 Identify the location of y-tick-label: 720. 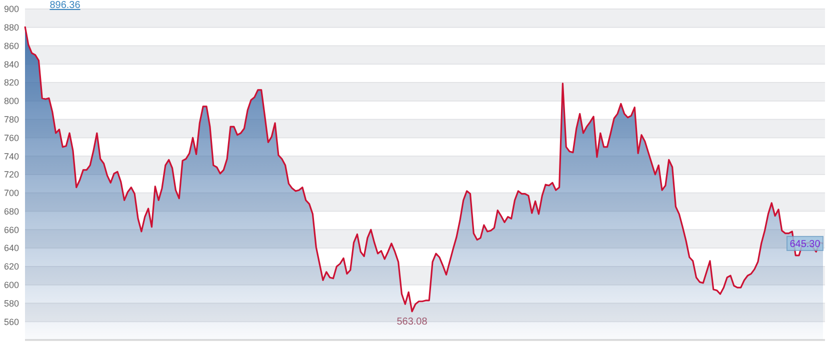
(11, 175).